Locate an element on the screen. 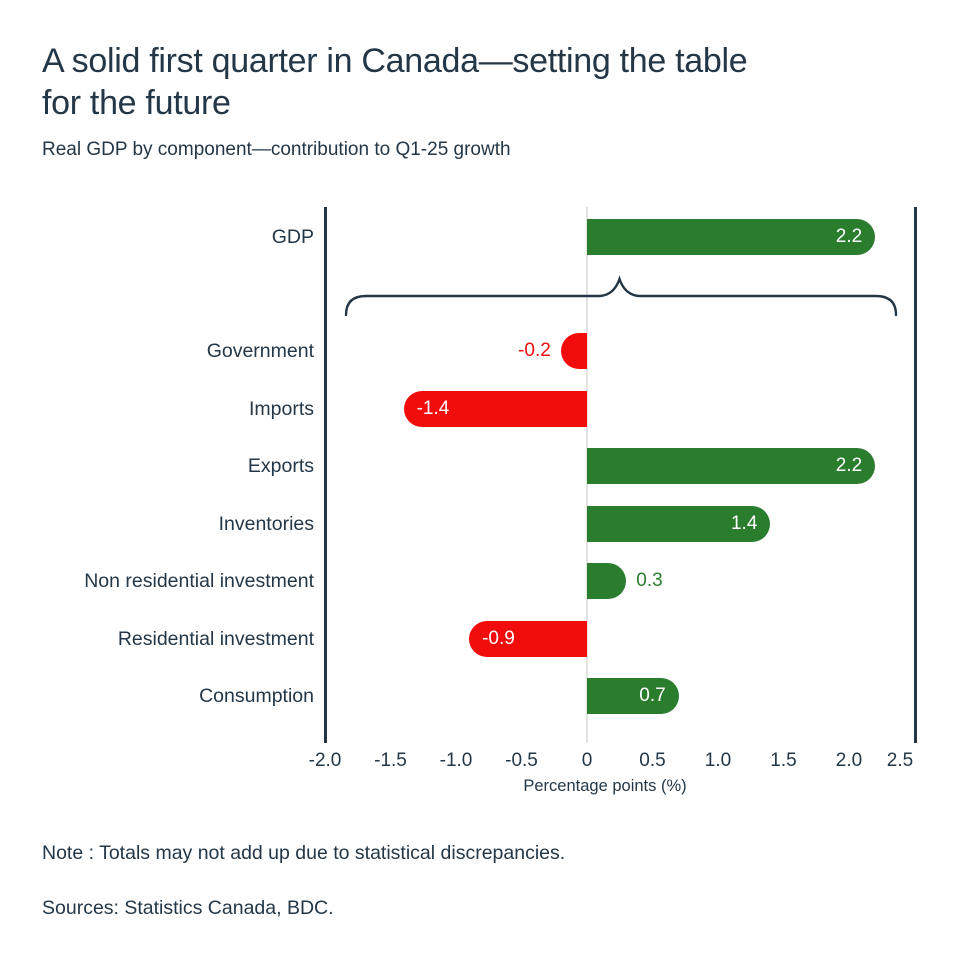  category-label: Residential investment is located at coordinates (215, 638).